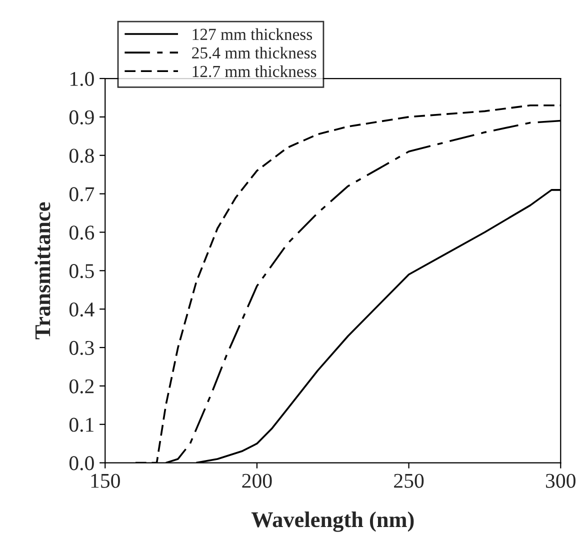 Image resolution: width=584 pixels, height=549 pixels. I want to click on y-tick-label: 0.9, so click(81, 117).